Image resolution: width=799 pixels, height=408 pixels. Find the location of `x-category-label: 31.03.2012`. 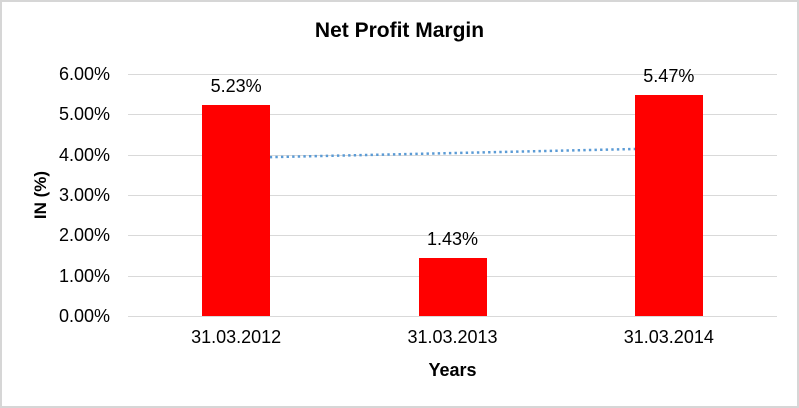

x-category-label: 31.03.2012 is located at coordinates (236, 337).